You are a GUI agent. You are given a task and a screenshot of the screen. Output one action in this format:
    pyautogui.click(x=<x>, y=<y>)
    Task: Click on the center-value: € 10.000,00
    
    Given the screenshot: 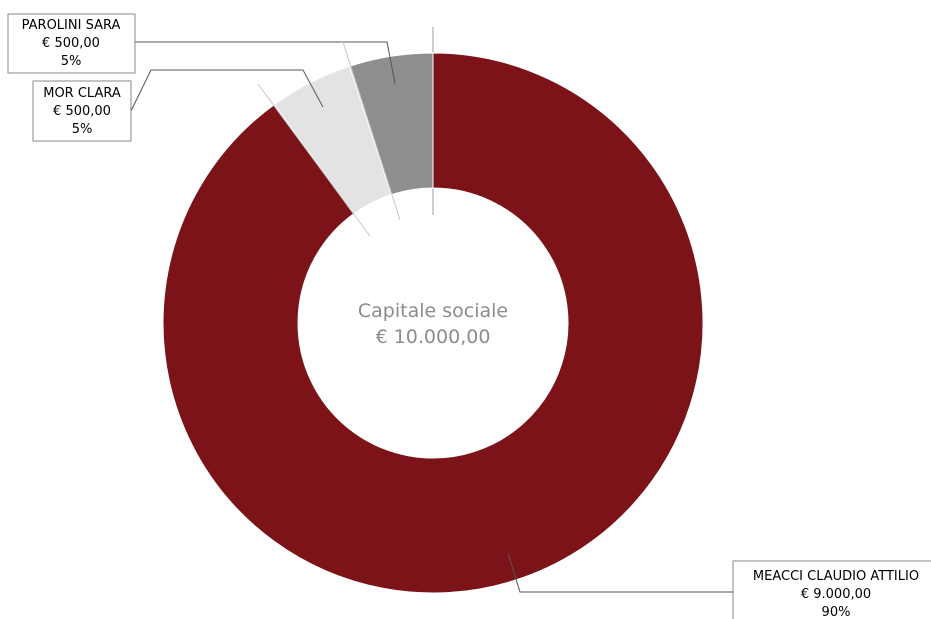 What is the action you would take?
    pyautogui.click(x=433, y=337)
    